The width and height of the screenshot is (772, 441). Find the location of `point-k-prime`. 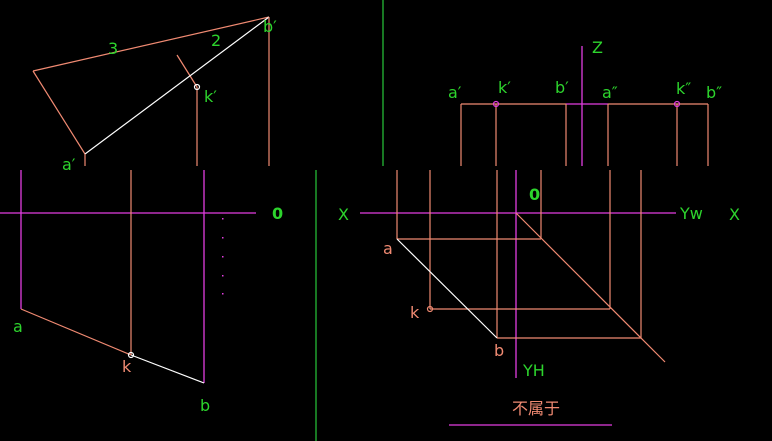

point-k-prime is located at coordinates (197, 87).